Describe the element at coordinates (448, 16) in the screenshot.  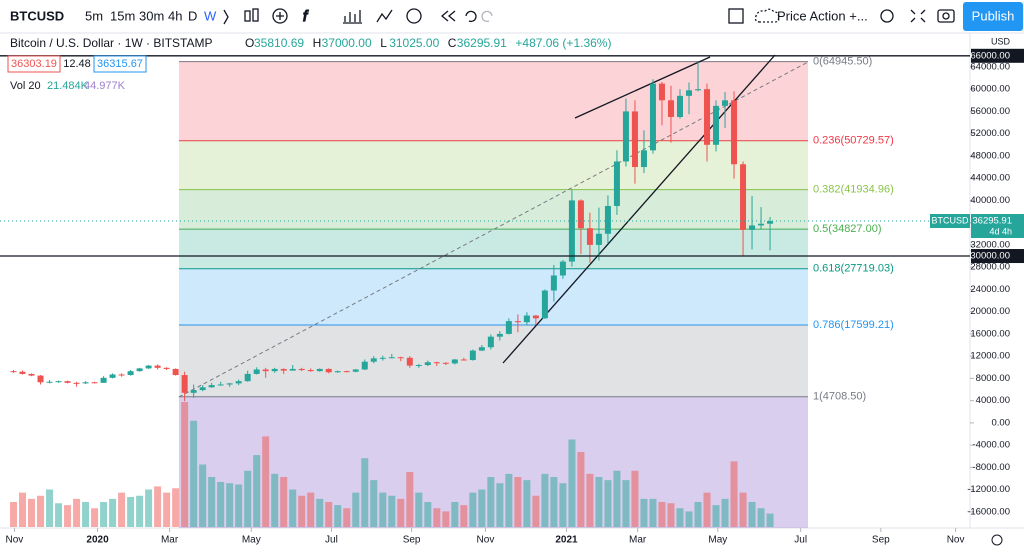
I see `replay-icon` at that location.